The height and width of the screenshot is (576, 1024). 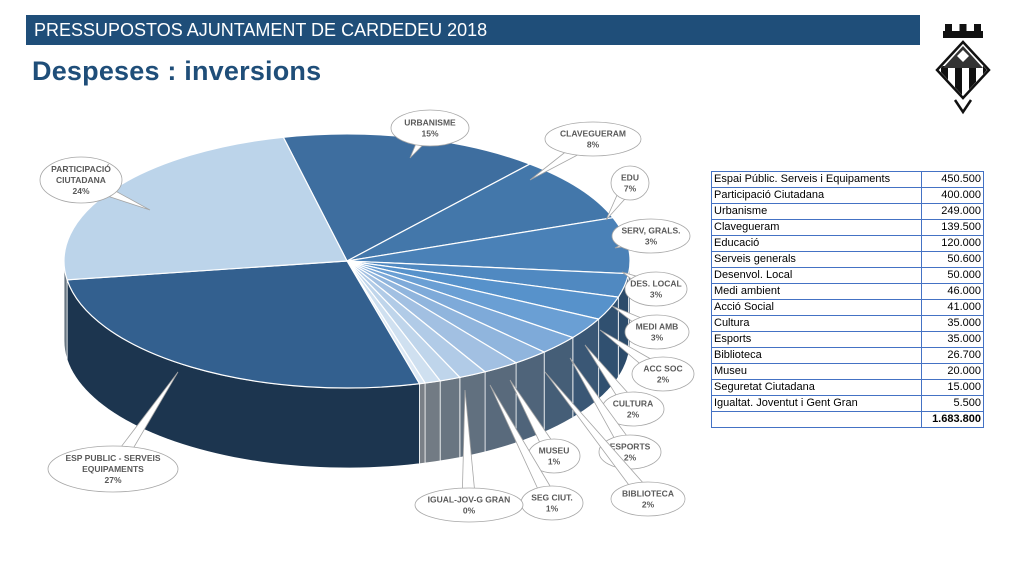 What do you see at coordinates (816, 211) in the screenshot?
I see `row-label: Urbanisme` at bounding box center [816, 211].